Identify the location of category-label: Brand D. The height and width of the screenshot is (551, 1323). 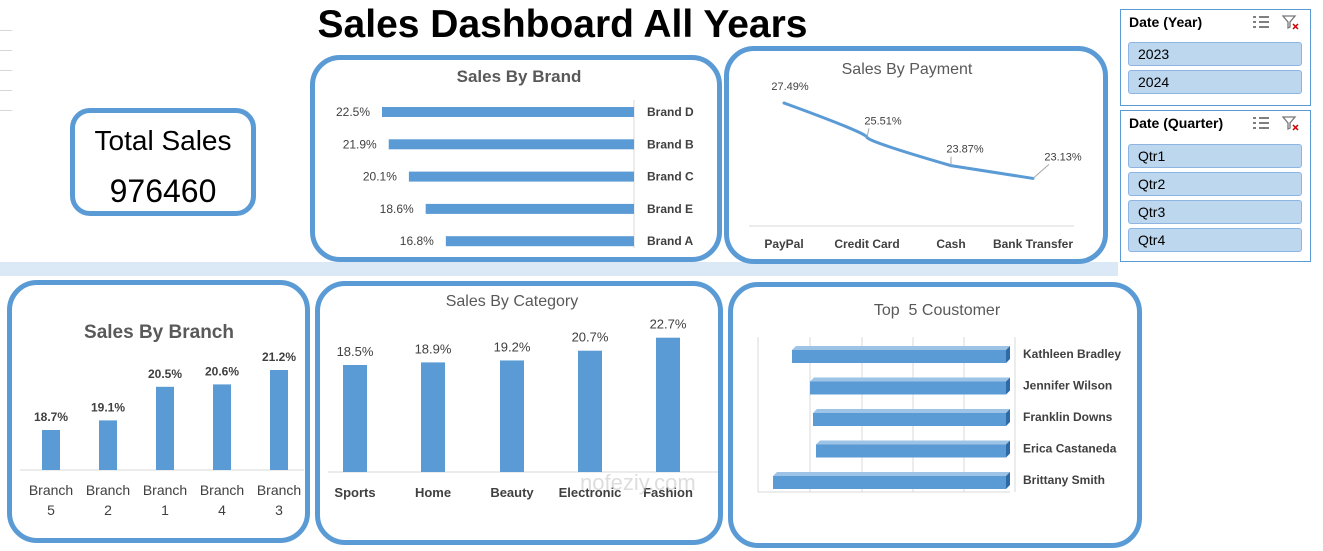
(670, 112).